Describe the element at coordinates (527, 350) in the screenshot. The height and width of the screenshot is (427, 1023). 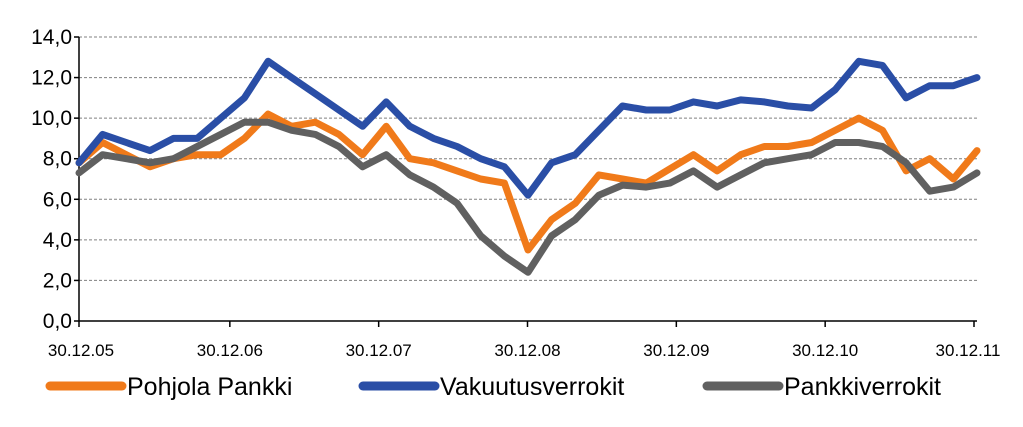
I see `x-tick-label: 30.12.08` at that location.